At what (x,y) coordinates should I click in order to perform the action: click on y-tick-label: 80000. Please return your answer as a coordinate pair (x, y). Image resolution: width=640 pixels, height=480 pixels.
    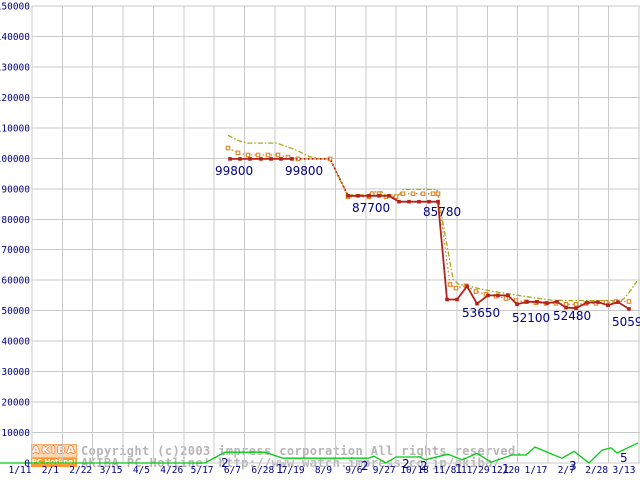
    Looking at the image, I should click on (15, 220).